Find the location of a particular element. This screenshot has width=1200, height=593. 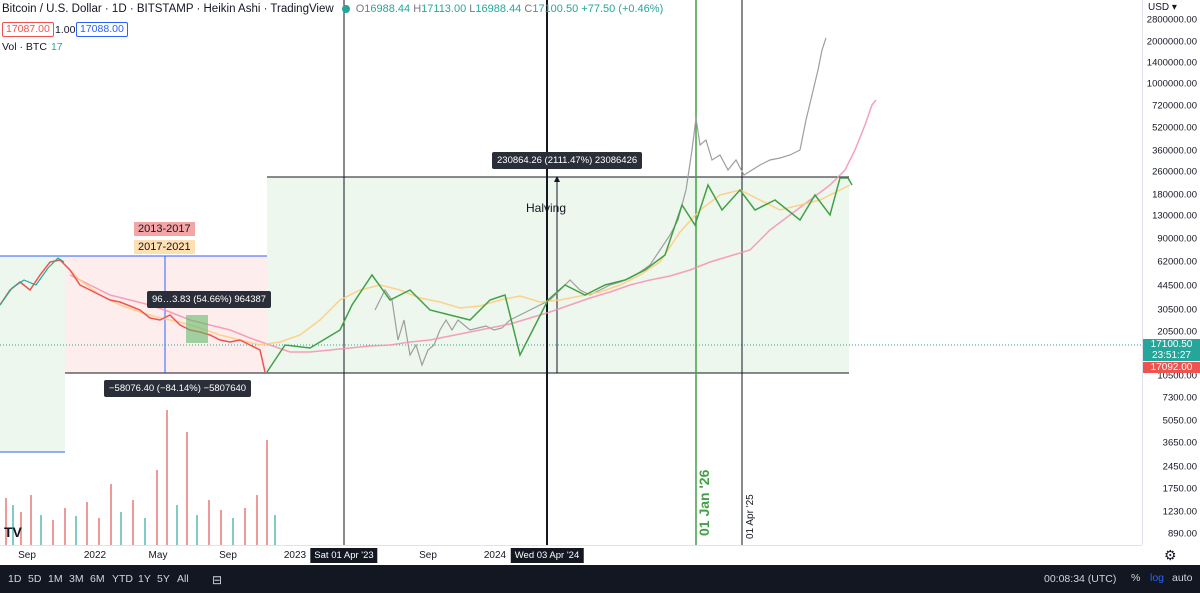

gear-icon: ⚙ is located at coordinates (1170, 555).